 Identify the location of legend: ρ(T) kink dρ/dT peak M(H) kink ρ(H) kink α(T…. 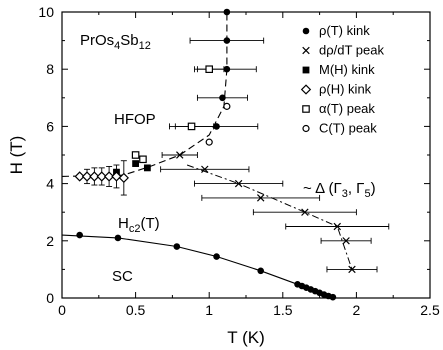
(342, 79).